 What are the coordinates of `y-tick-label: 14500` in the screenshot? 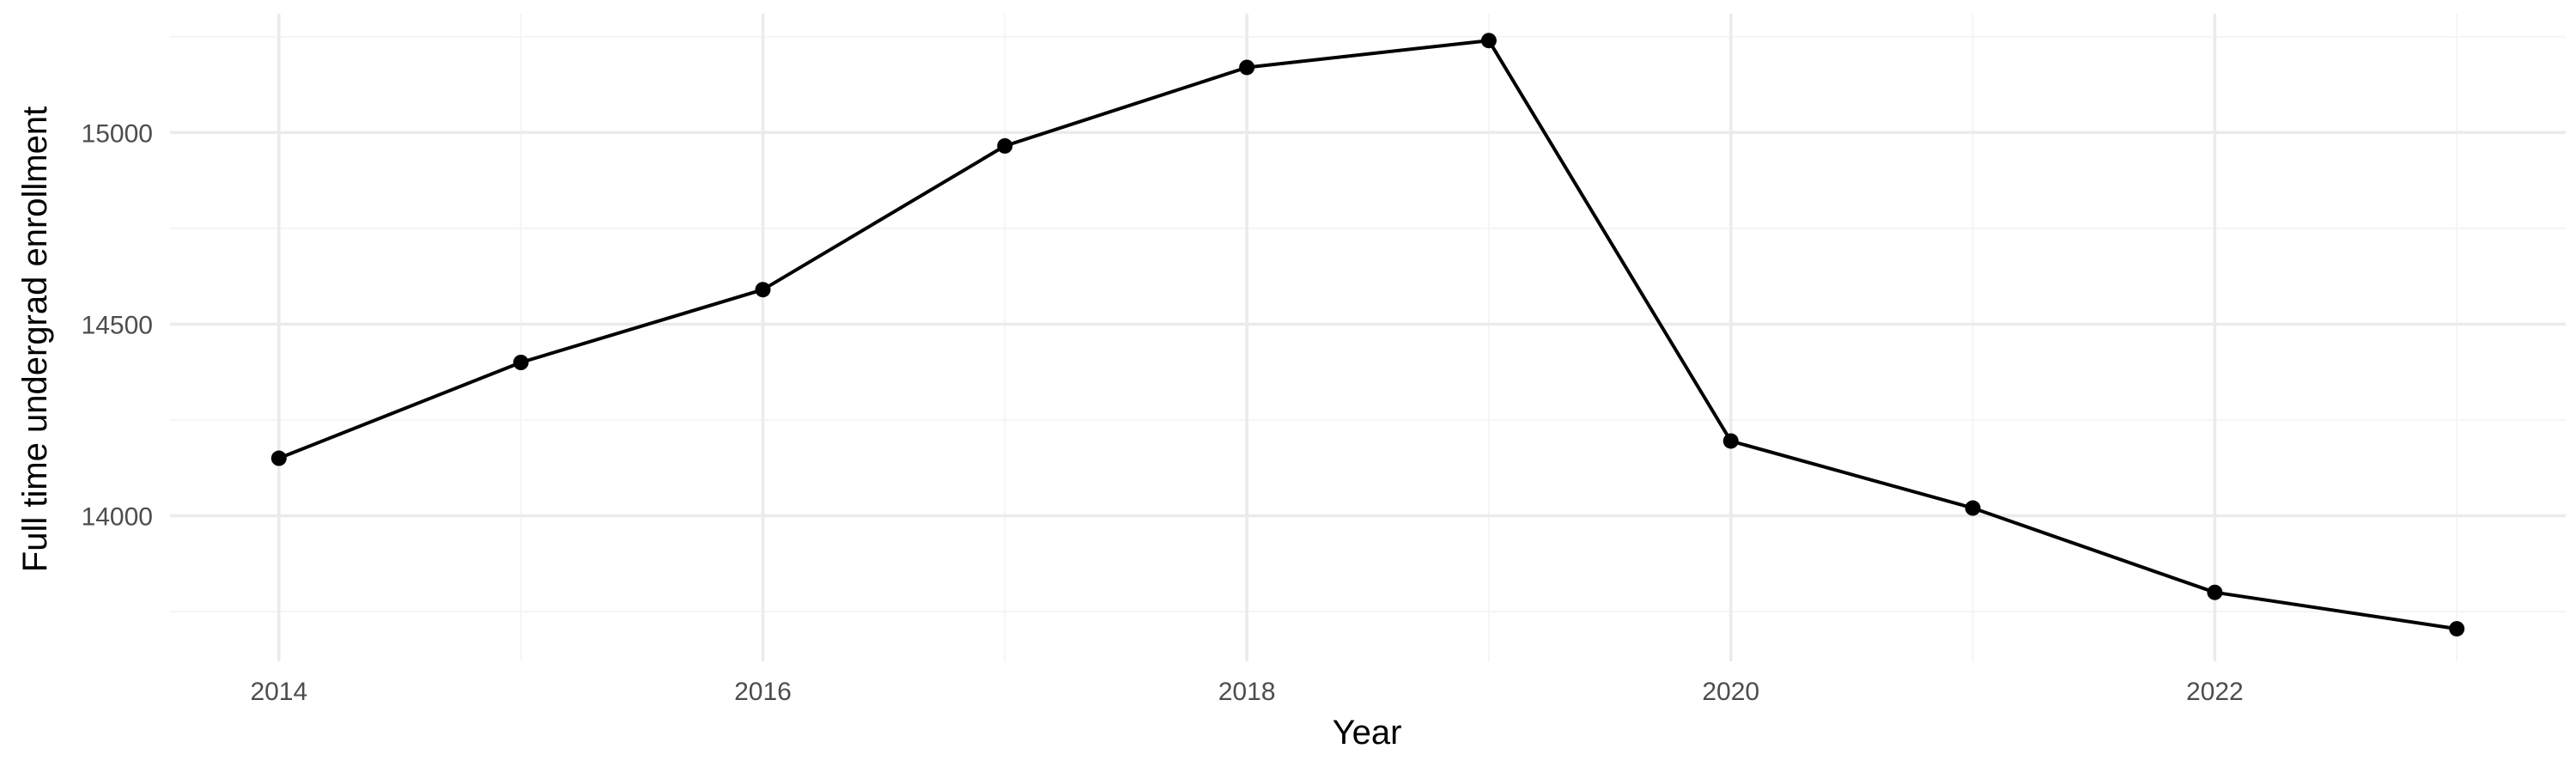 It's located at (117, 325).